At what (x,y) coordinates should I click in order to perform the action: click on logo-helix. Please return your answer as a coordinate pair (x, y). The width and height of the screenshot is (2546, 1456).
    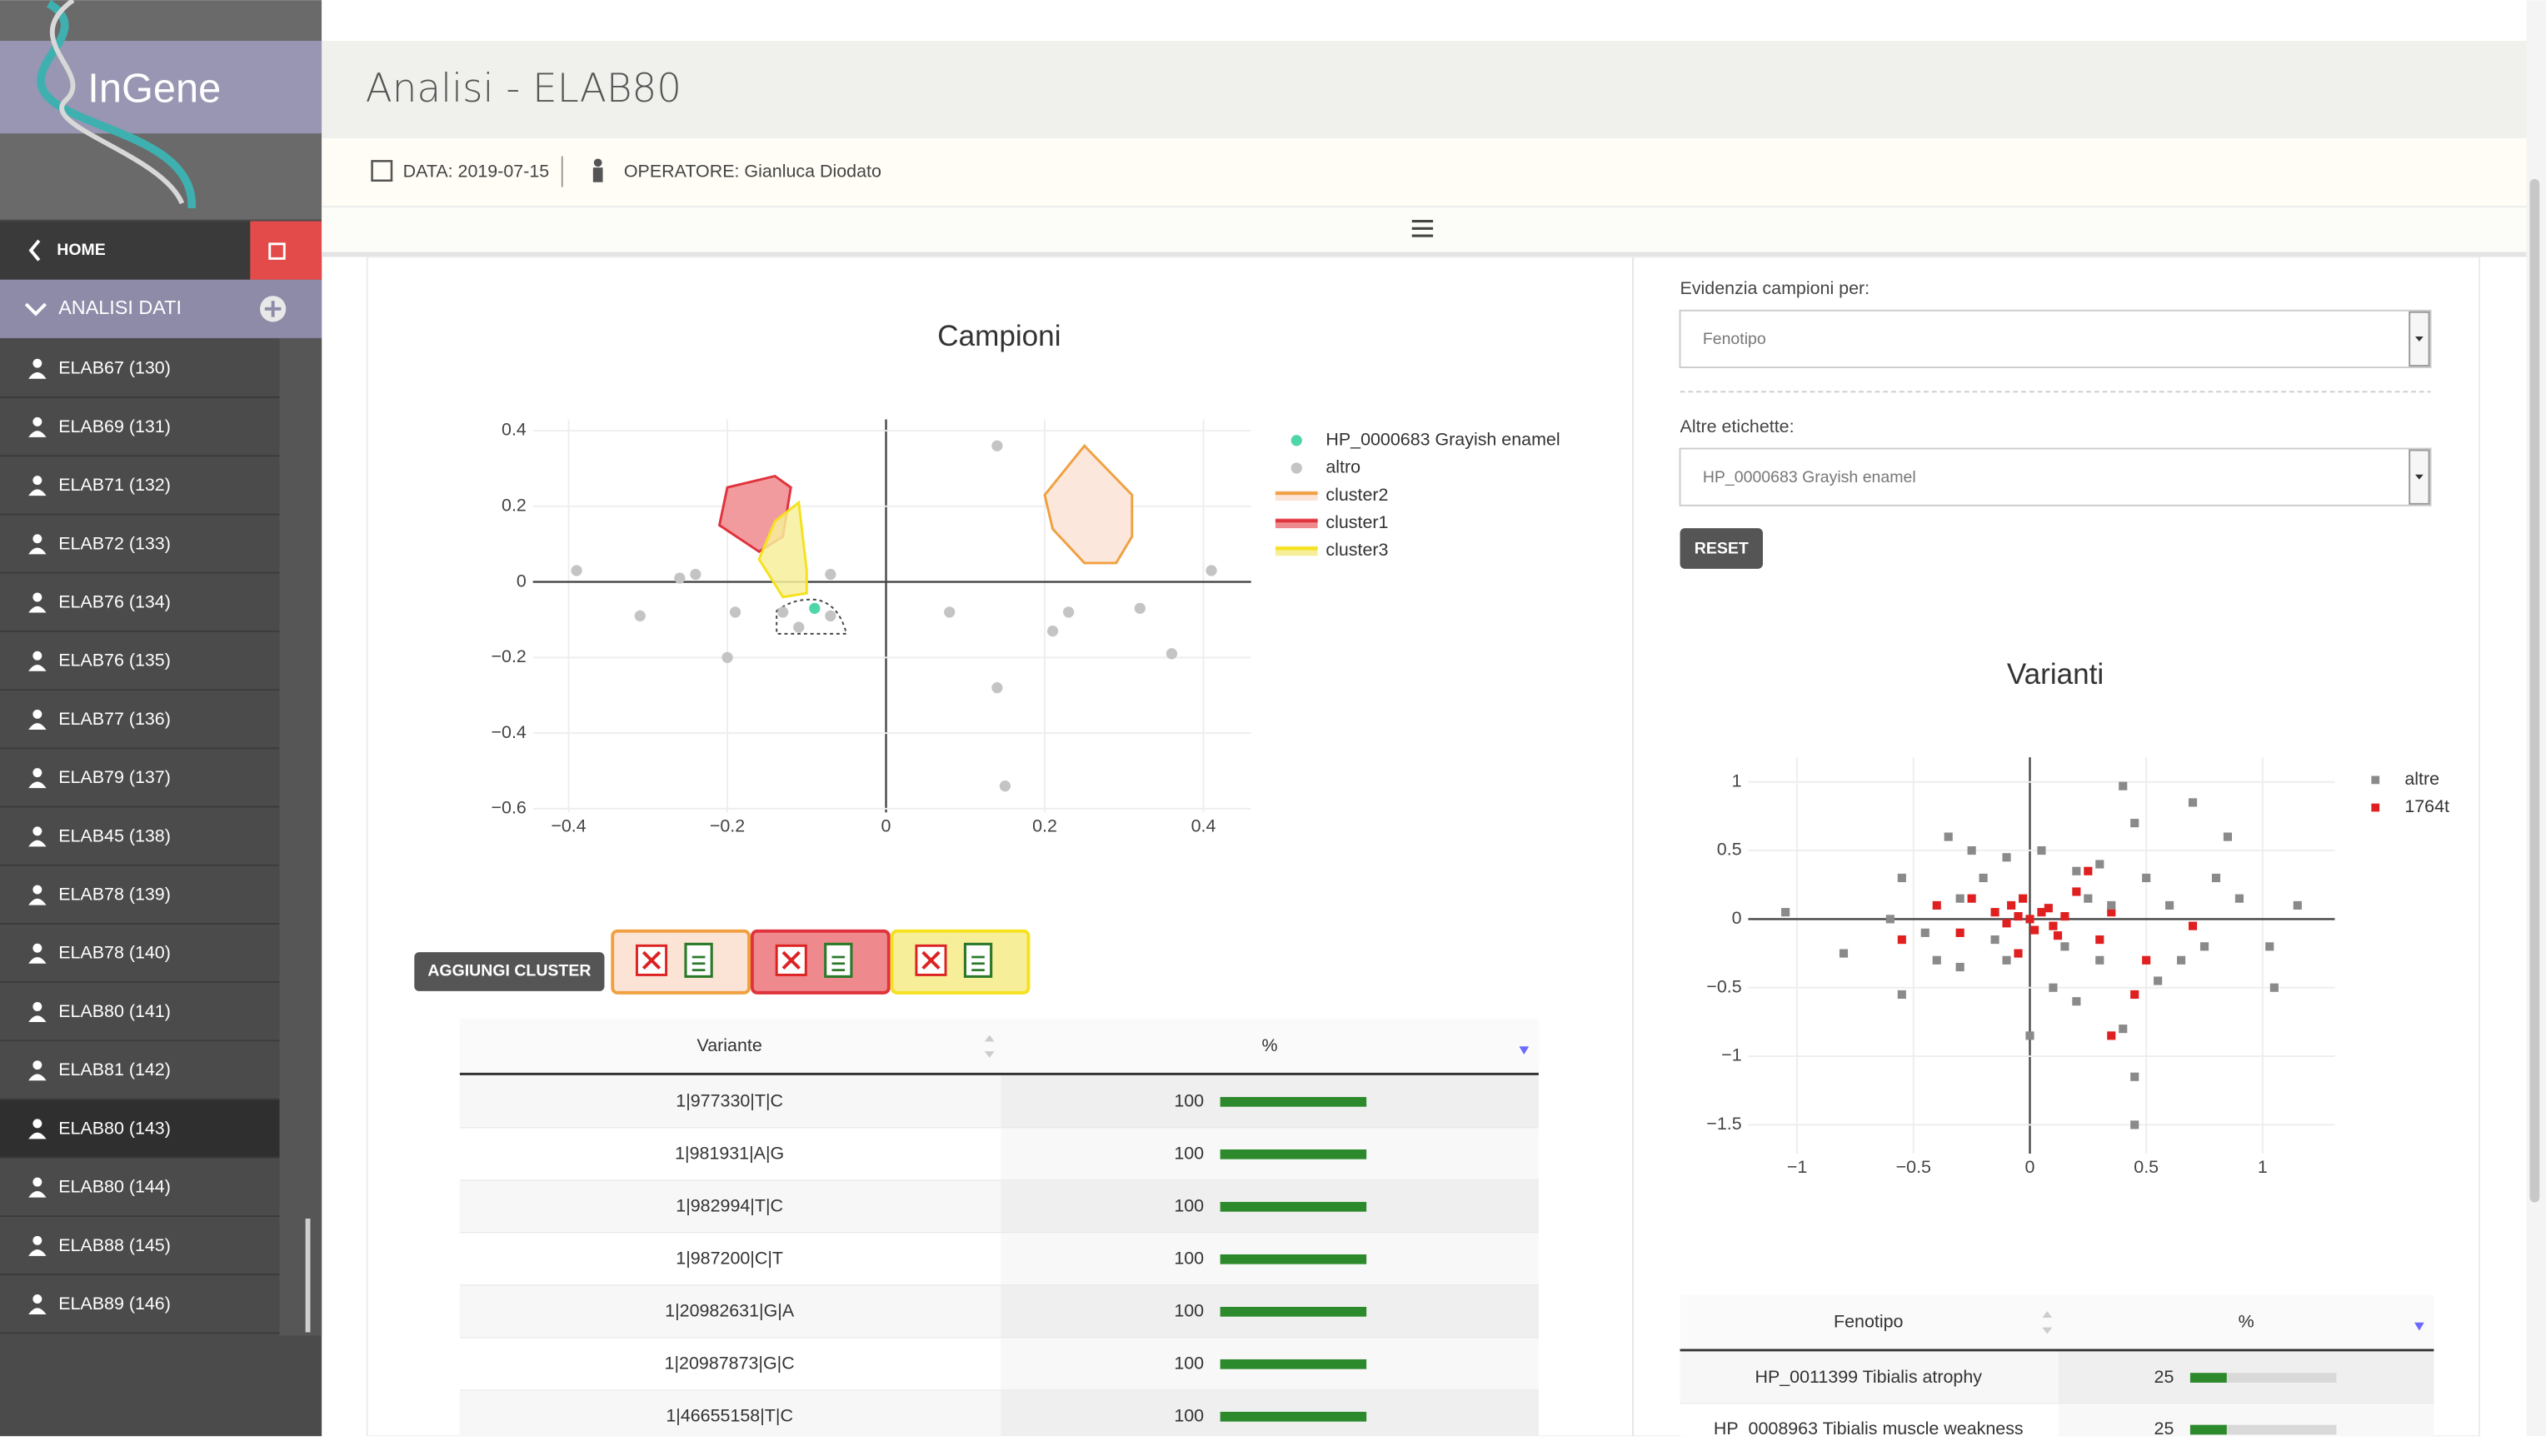
    Looking at the image, I should click on (117, 104).